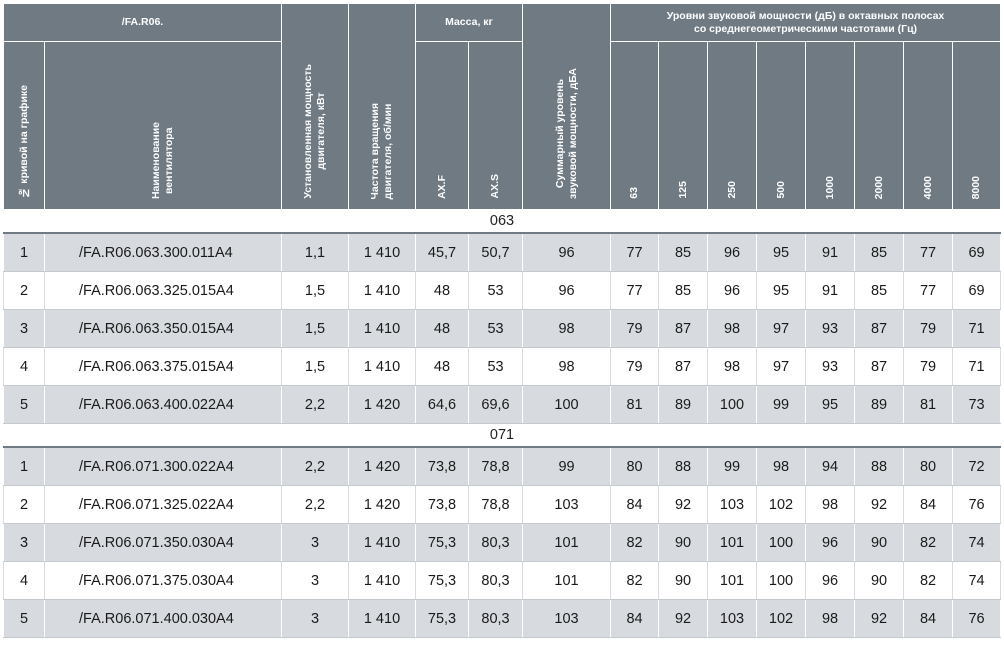 The image size is (1004, 665). What do you see at coordinates (830, 404) in the screenshot?
I see `octave-level-cell-1000: 95` at bounding box center [830, 404].